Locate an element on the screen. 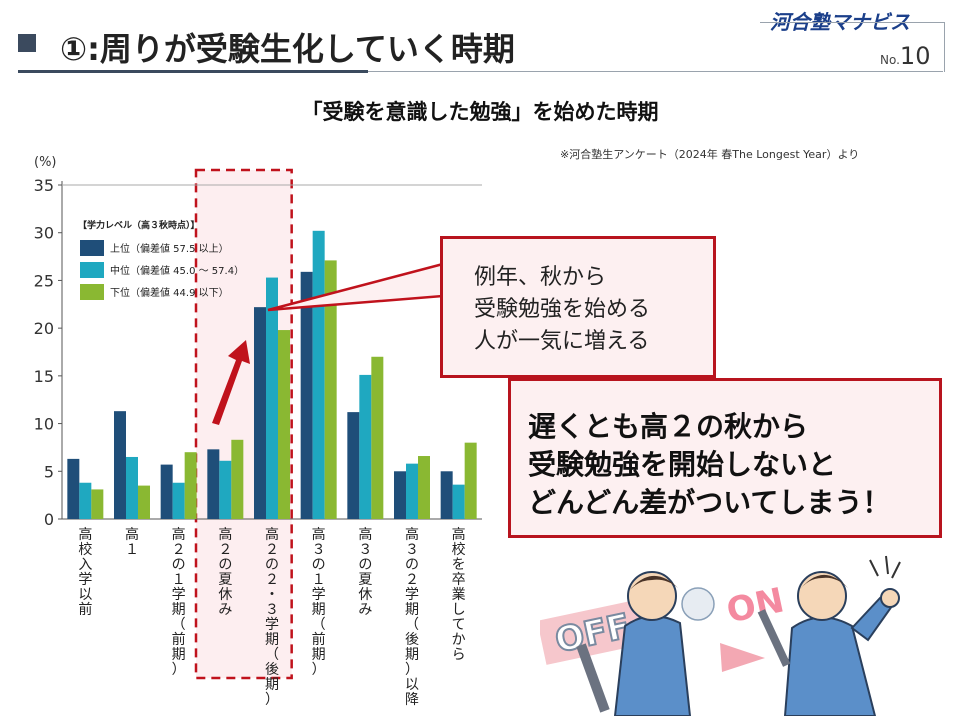 Image resolution: width=960 pixels, height=720 pixels. page-title: ①:周りが受験生化していく時期 is located at coordinates (287, 49).